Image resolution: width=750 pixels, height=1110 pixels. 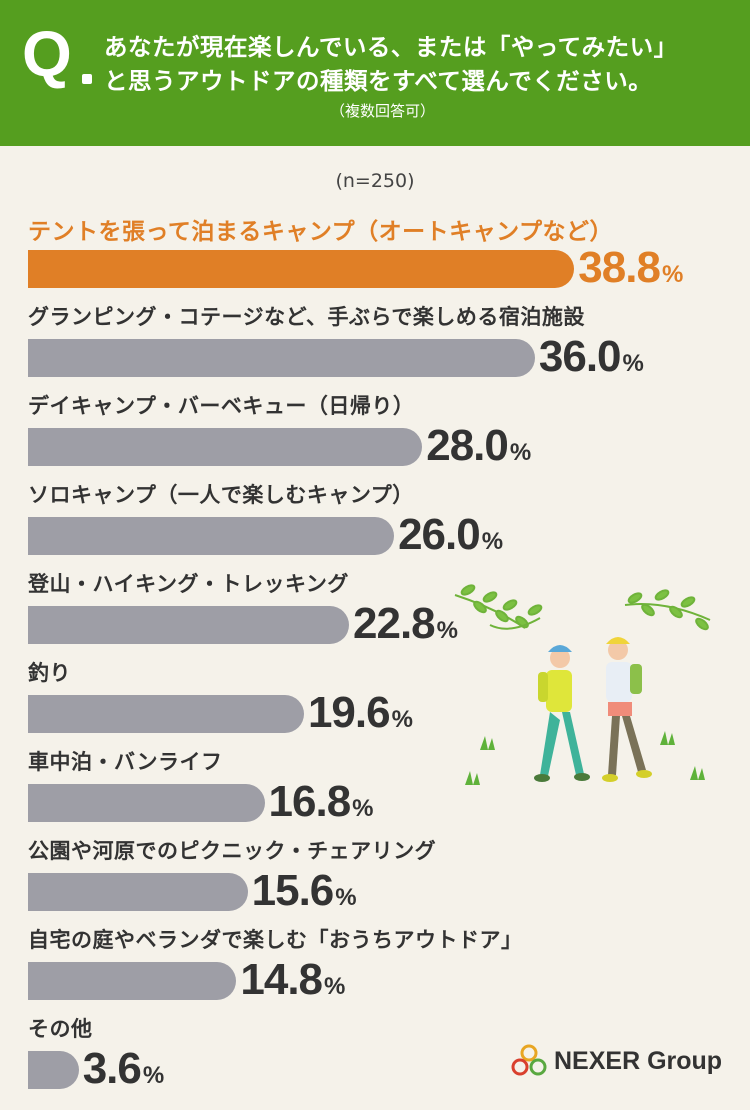 What do you see at coordinates (320, 232) in the screenshot?
I see `category-label: テントを張って泊まるキャンプ（オートキャンプなど）` at bounding box center [320, 232].